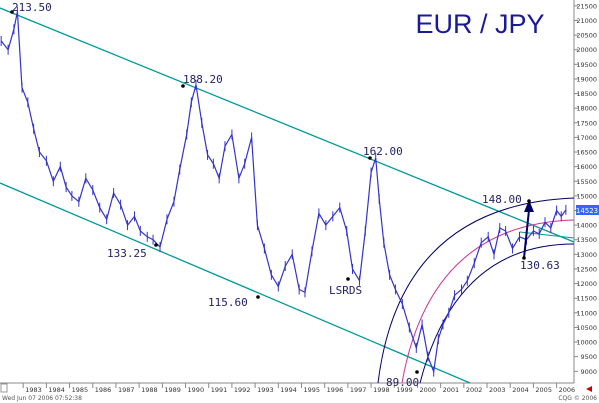  What do you see at coordinates (586, 79) in the screenshot?
I see `y-tick-label: 19000` at bounding box center [586, 79].